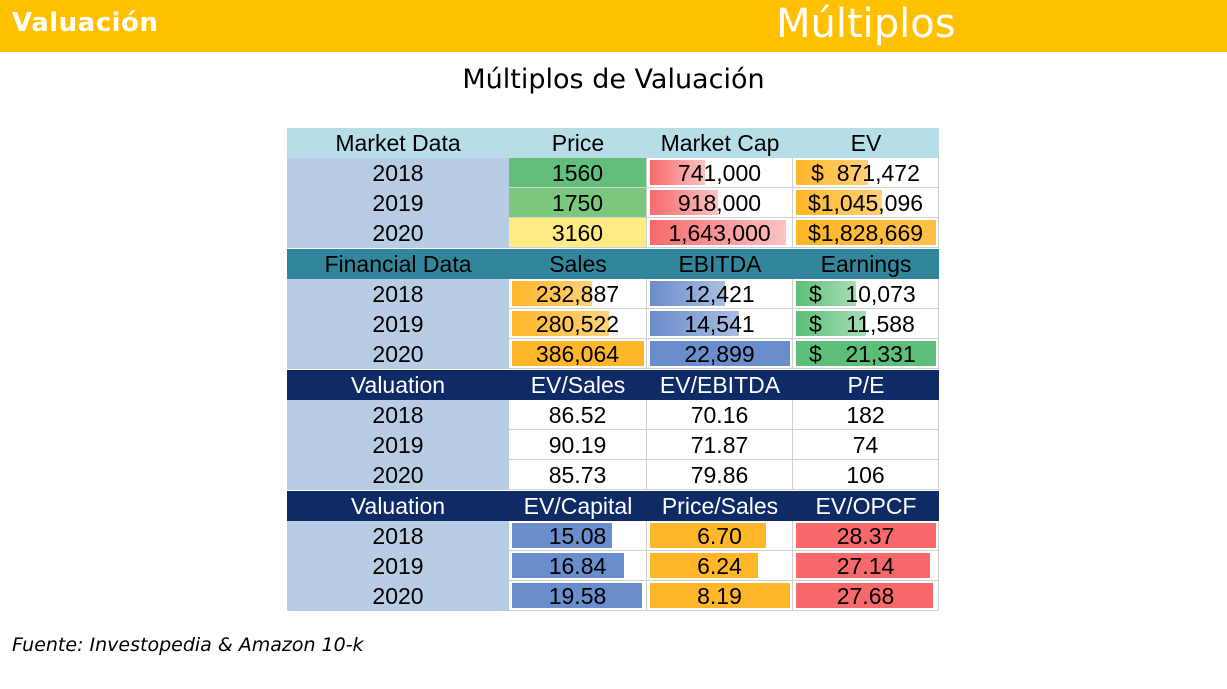 The height and width of the screenshot is (689, 1227). What do you see at coordinates (578, 173) in the screenshot?
I see `price-cell: 1560` at bounding box center [578, 173].